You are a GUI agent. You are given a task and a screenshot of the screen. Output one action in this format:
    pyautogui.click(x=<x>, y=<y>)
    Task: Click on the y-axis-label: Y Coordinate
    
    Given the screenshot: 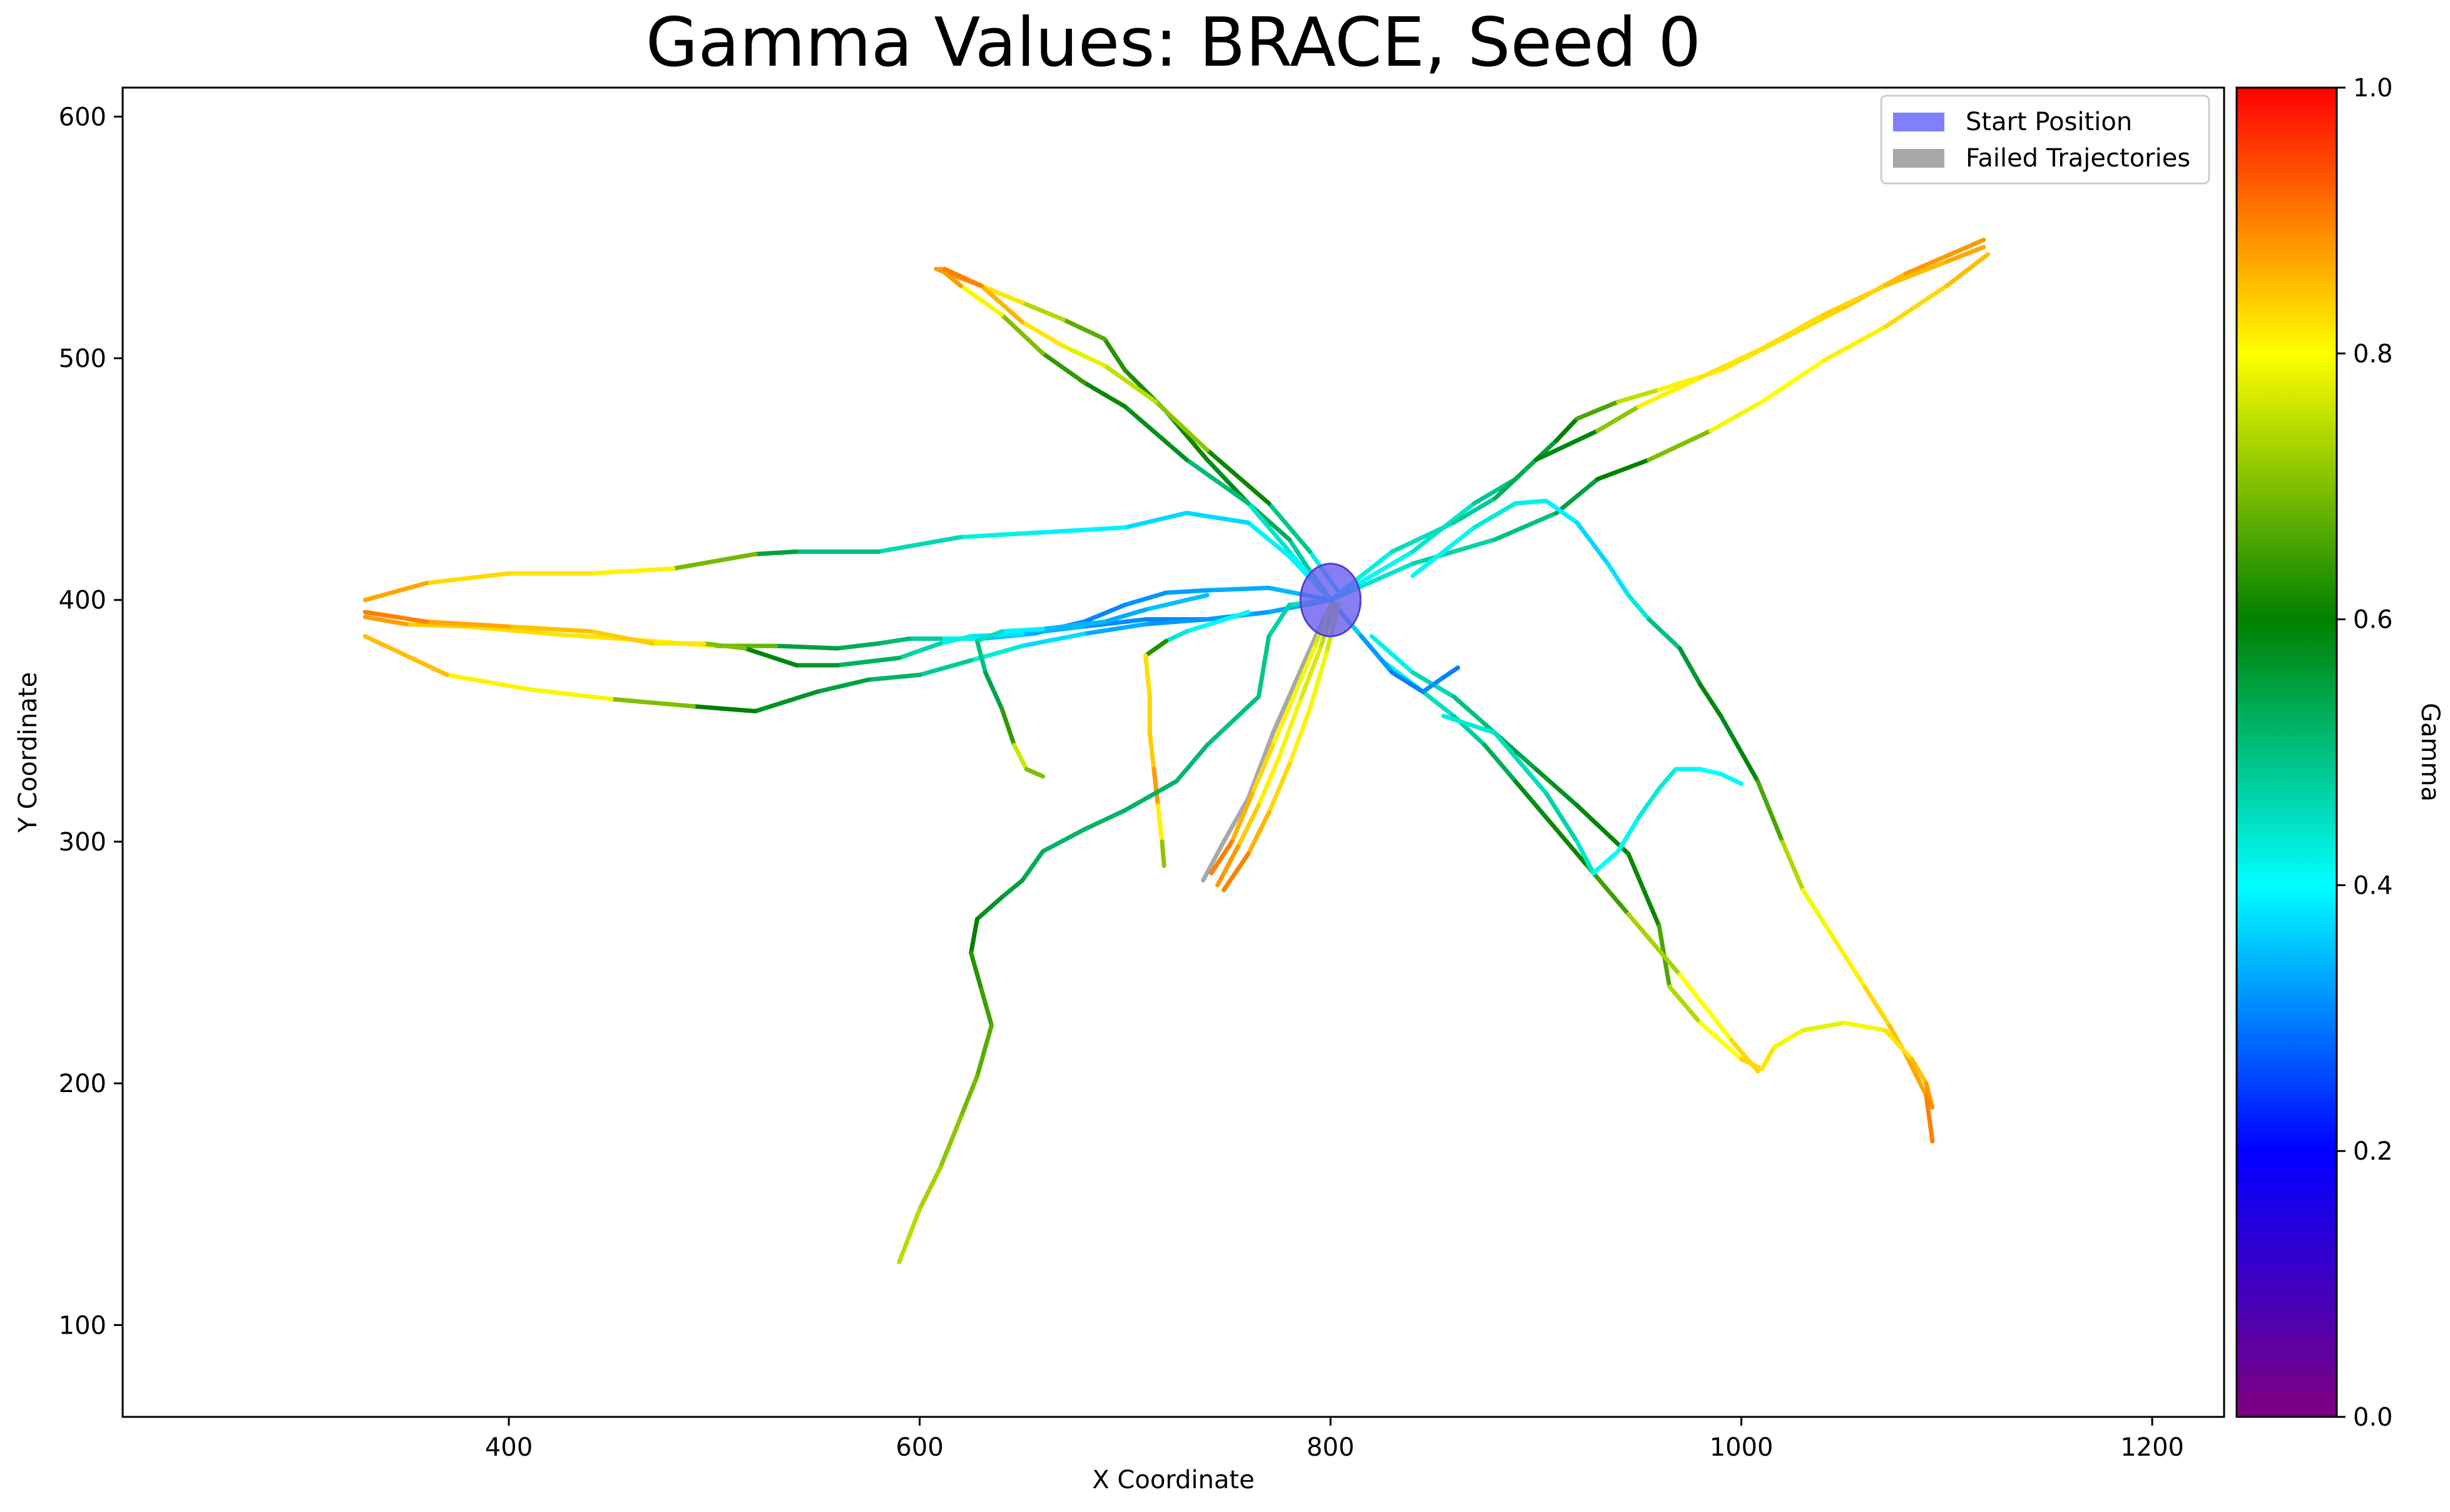 What is the action you would take?
    pyautogui.click(x=28, y=752)
    